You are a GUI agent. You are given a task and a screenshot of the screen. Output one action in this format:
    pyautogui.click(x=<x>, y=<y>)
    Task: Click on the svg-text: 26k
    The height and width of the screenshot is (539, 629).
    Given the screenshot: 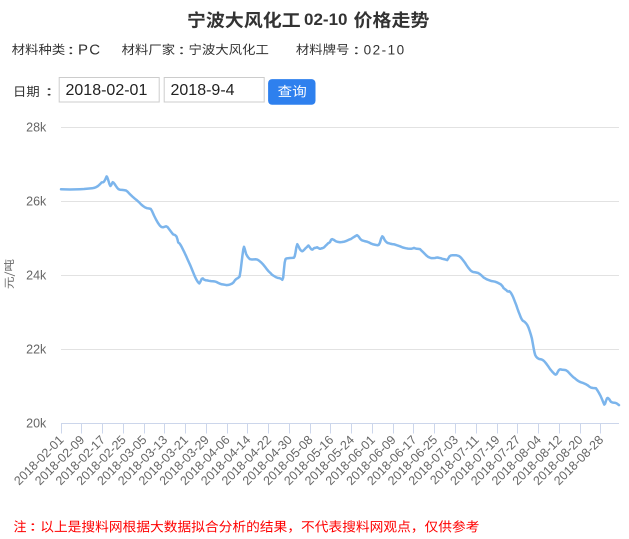 What is the action you would take?
    pyautogui.click(x=36, y=202)
    